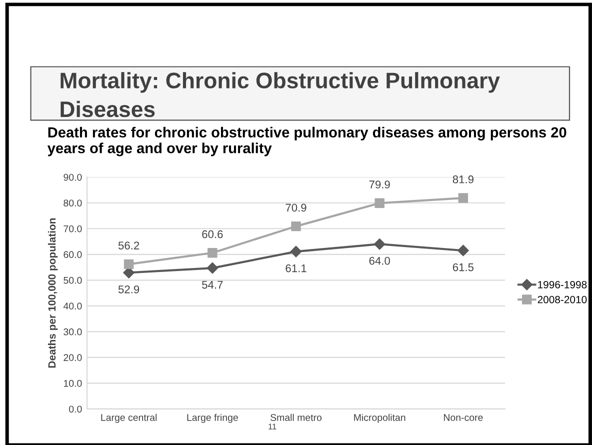 The width and height of the screenshot is (592, 445). Describe the element at coordinates (306, 141) in the screenshot. I see `chart-subtitle: Death rates for chronic obstructive pulmonary diseases among persons 20 years of age and over by rurality` at that location.